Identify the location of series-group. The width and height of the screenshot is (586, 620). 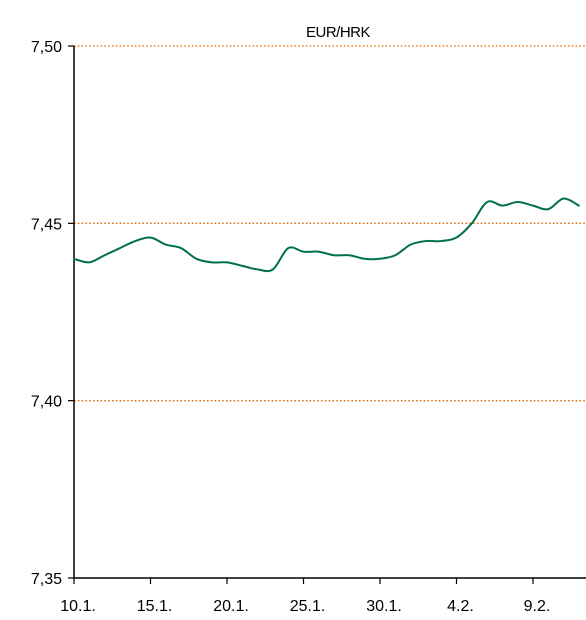
(326, 235).